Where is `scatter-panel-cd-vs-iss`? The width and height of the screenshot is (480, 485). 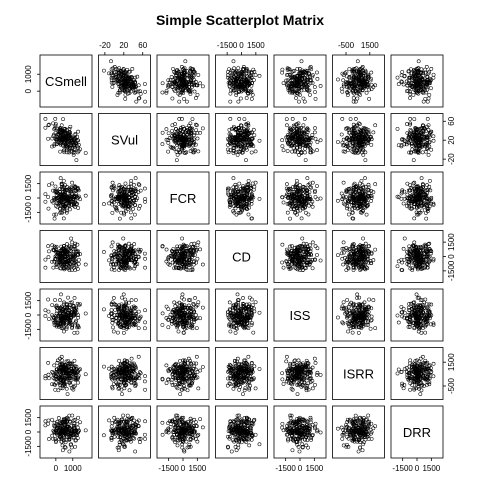
scatter-panel-cd-vs-iss is located at coordinates (300, 256).